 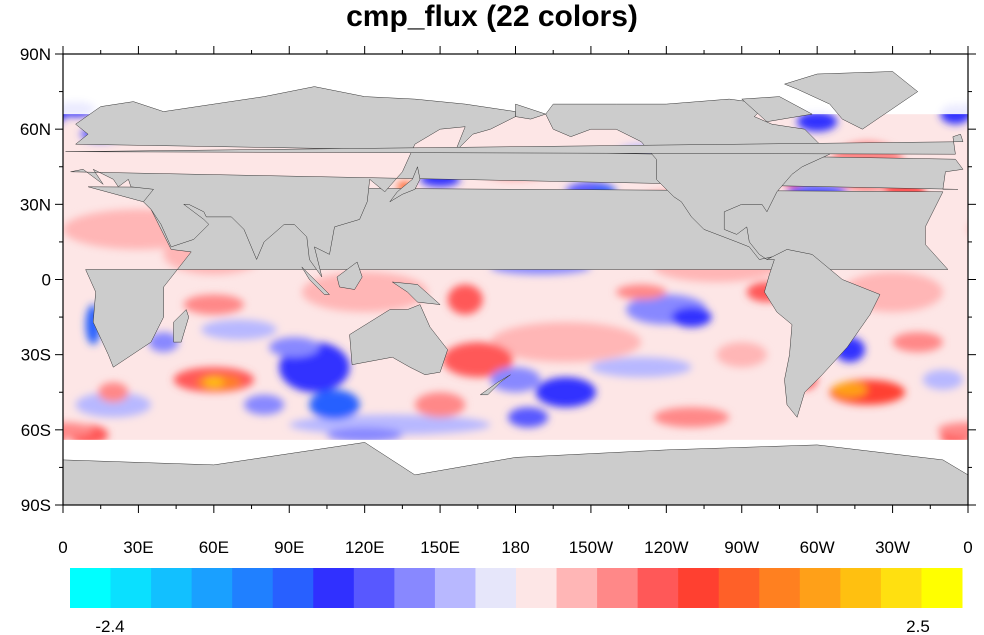 What do you see at coordinates (316, 280) in the screenshot?
I see `land-sumatra` at bounding box center [316, 280].